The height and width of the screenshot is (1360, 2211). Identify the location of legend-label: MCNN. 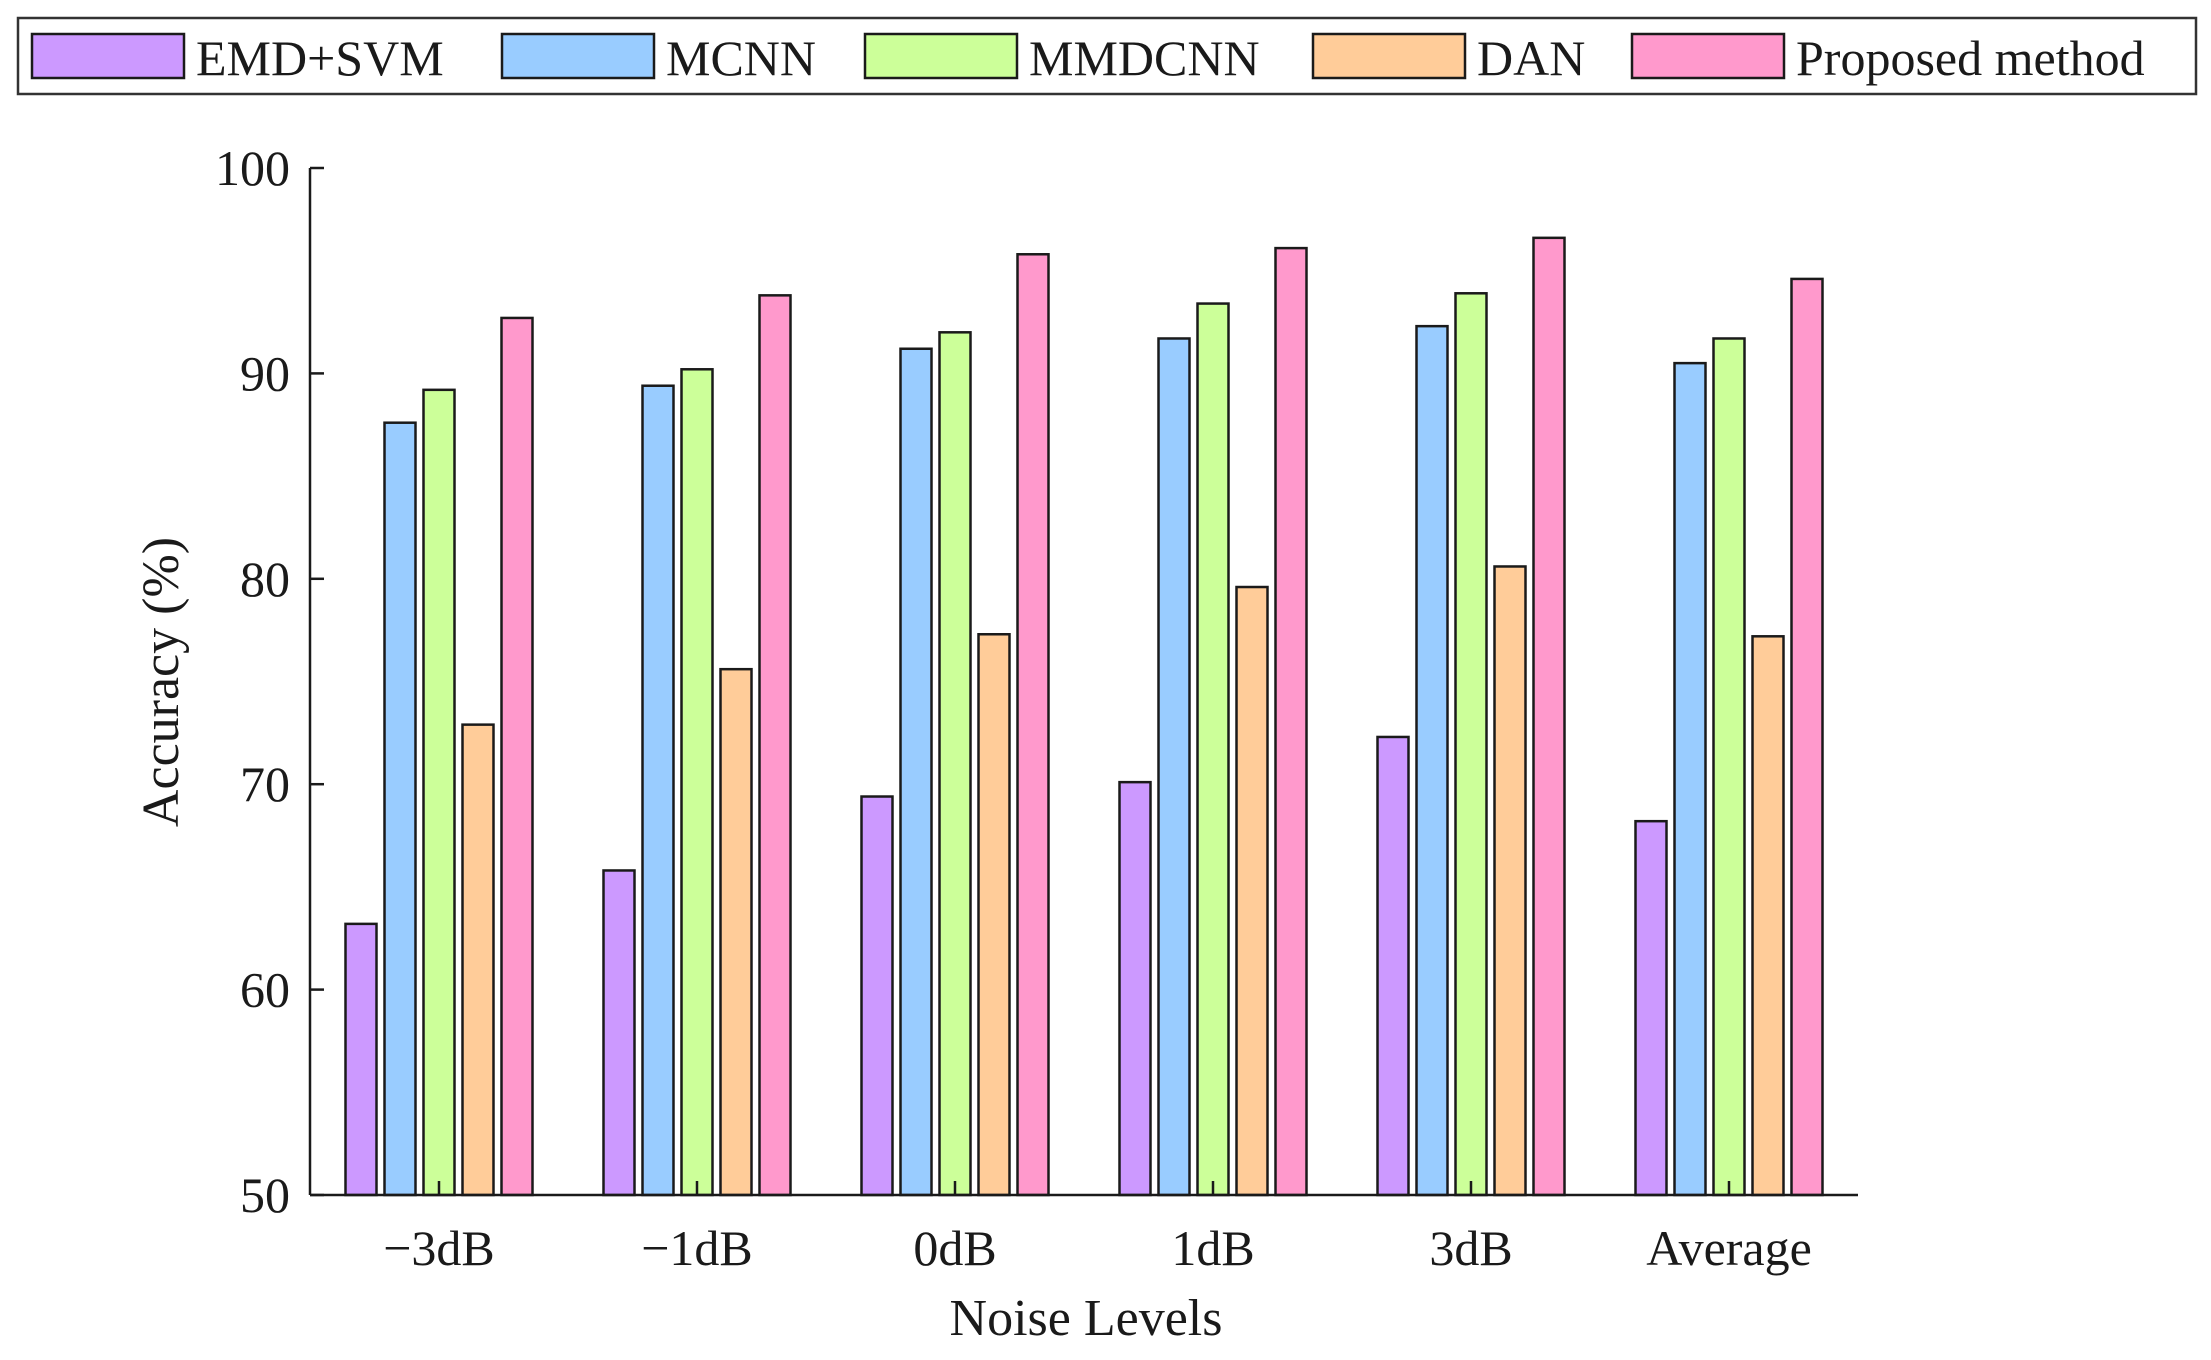
(741, 58).